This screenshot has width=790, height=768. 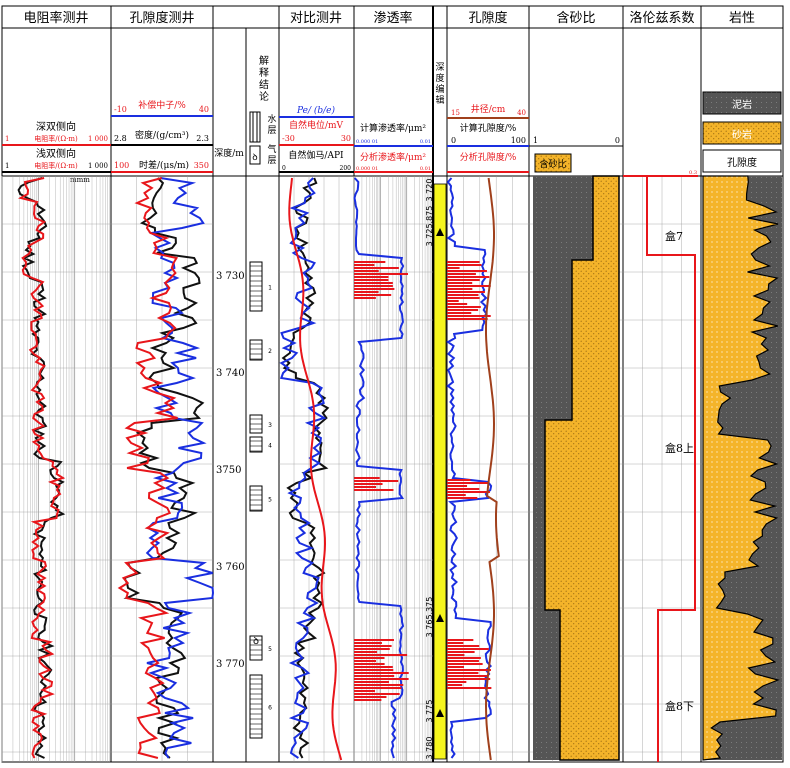 What do you see at coordinates (425, 142) in the screenshot?
I see `calc-perm-max: 0.01` at bounding box center [425, 142].